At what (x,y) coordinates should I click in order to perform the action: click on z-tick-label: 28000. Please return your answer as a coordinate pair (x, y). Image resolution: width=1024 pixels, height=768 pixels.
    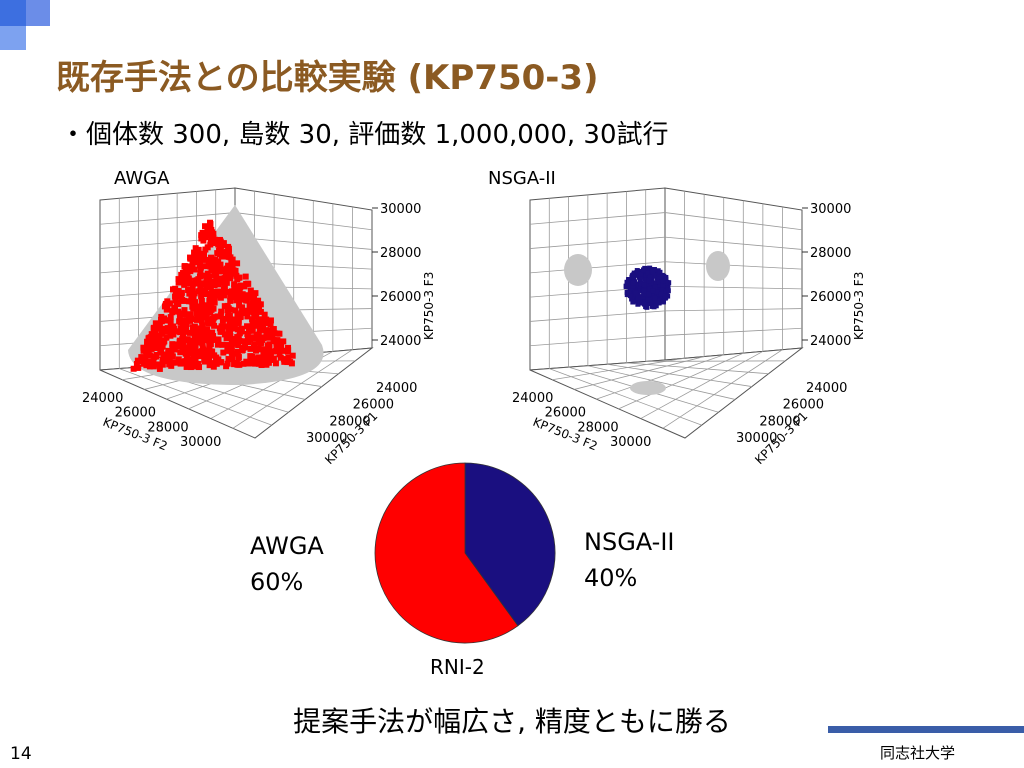
    Looking at the image, I should click on (830, 253).